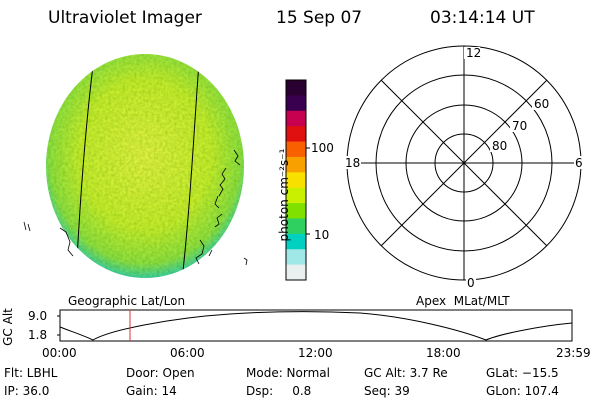 Image resolution: width=600 pixels, height=400 pixels. I want to click on altitude-plot, so click(315, 325).